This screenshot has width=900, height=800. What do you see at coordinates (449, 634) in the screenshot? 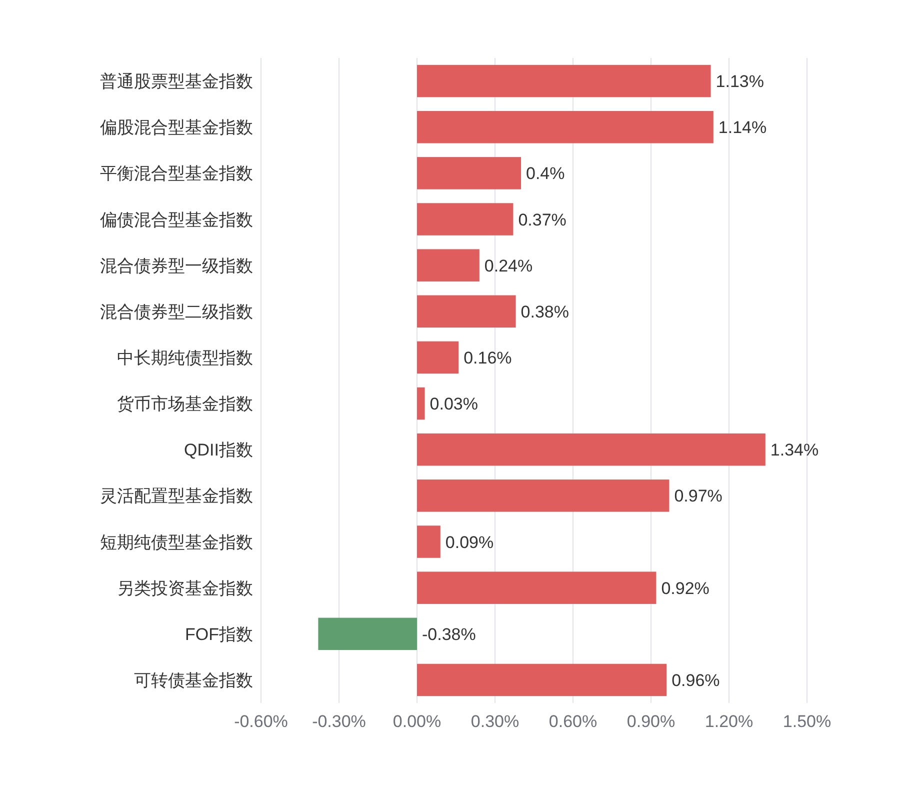
I see `data-label: -0.38%` at bounding box center [449, 634].